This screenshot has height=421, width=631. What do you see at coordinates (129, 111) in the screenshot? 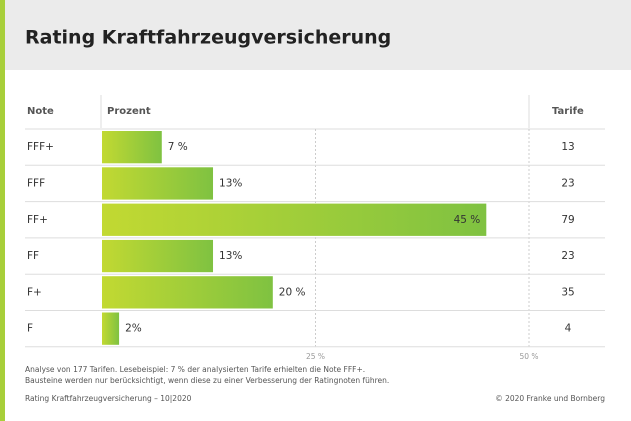
I see `column-header: Prozent` at bounding box center [129, 111].